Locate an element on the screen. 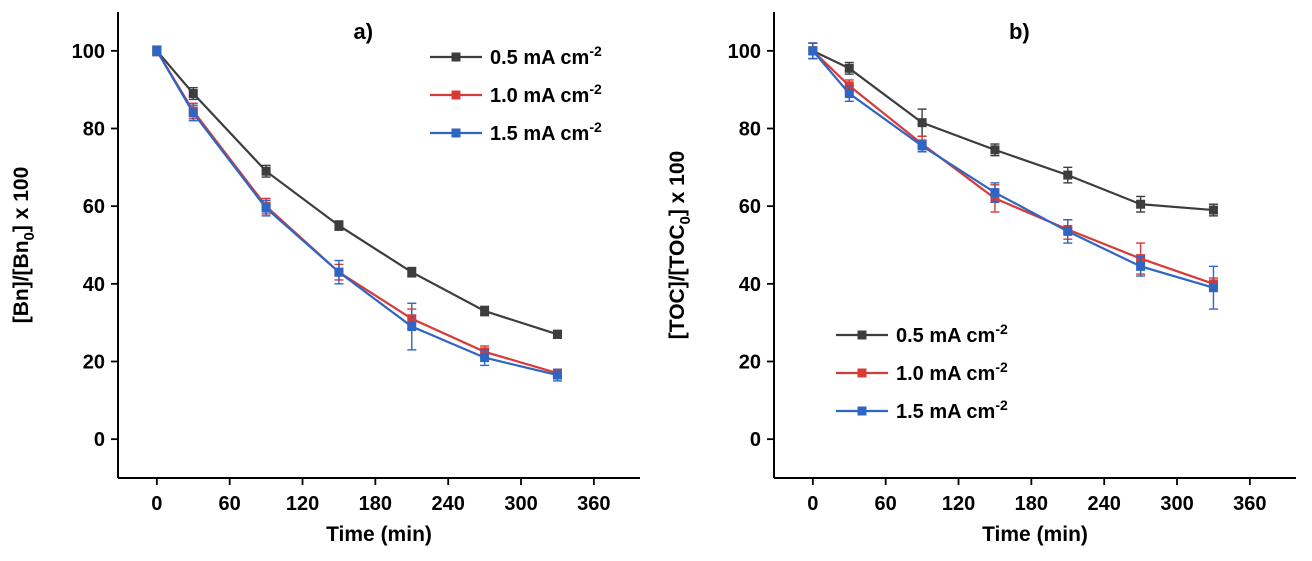 The height and width of the screenshot is (561, 1312). y-axis-title: [TOC]/[TOC0] x 100 is located at coordinates (680, 245).